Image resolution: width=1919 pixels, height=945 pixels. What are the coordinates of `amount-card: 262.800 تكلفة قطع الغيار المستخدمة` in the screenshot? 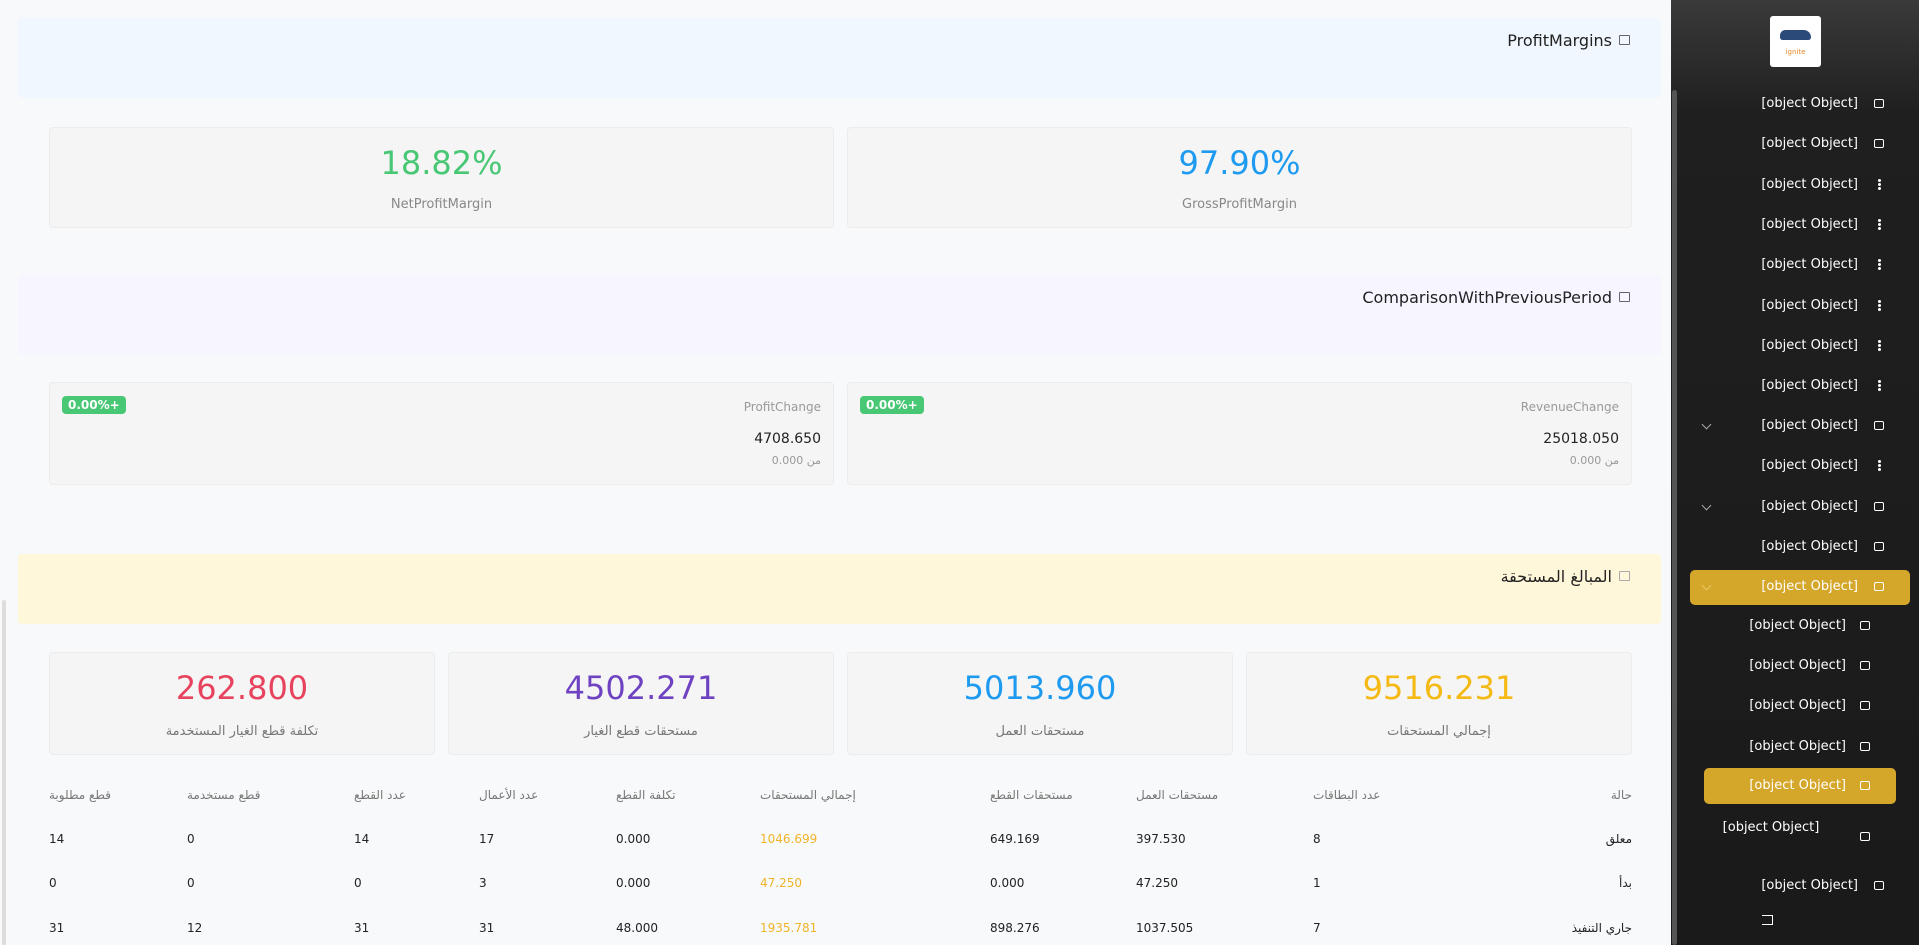 It's located at (242, 703).